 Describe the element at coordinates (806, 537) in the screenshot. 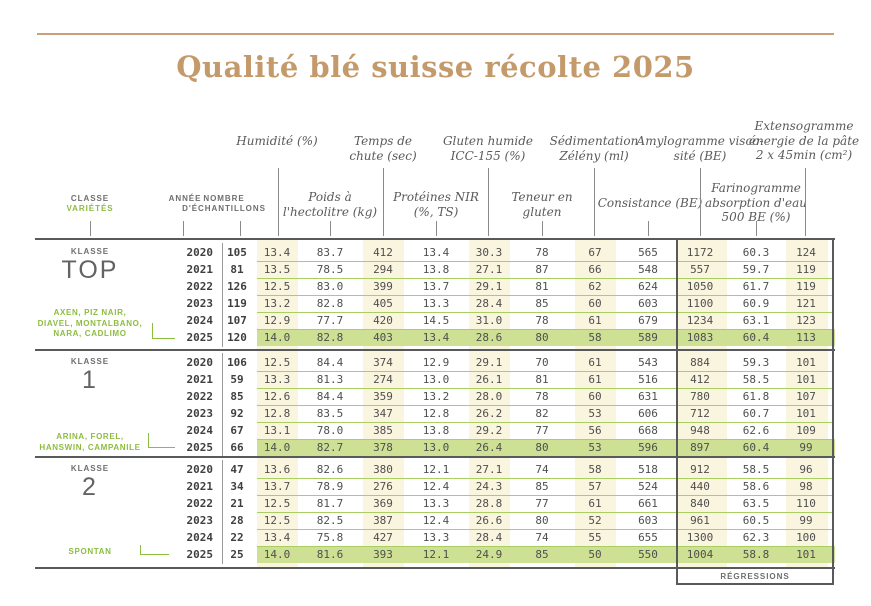

I see `value-cell: 100` at that location.